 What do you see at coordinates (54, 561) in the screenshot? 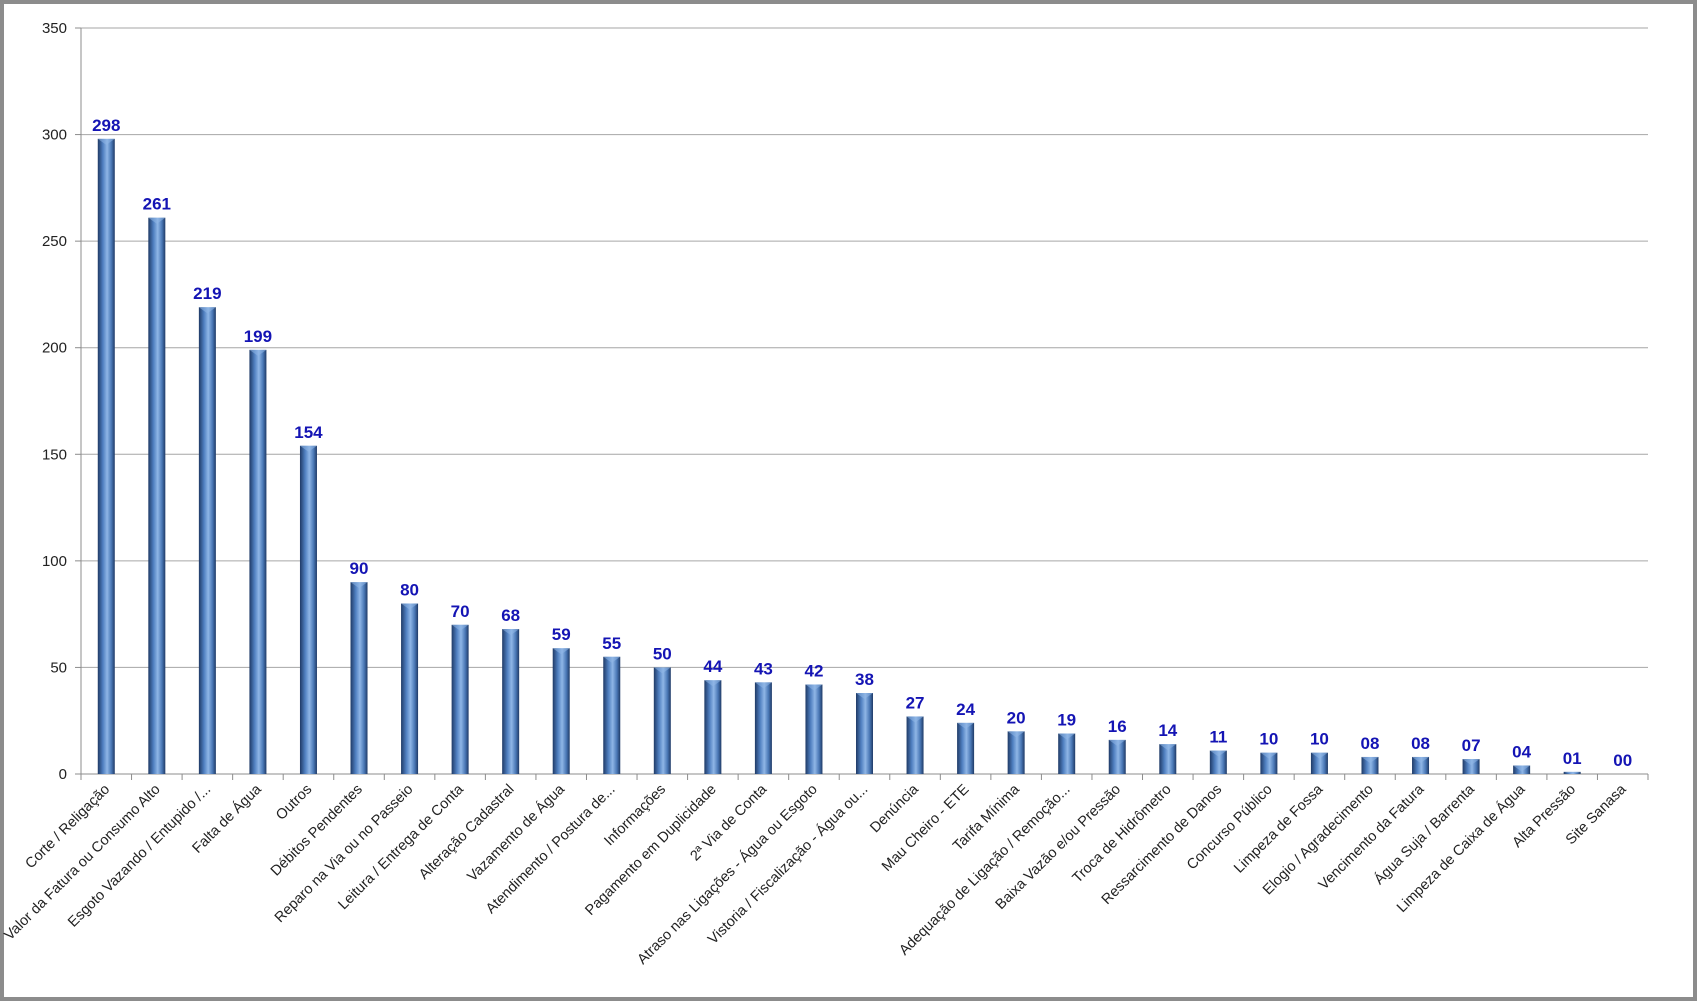
I see `y-tick-label: 100` at bounding box center [54, 561].